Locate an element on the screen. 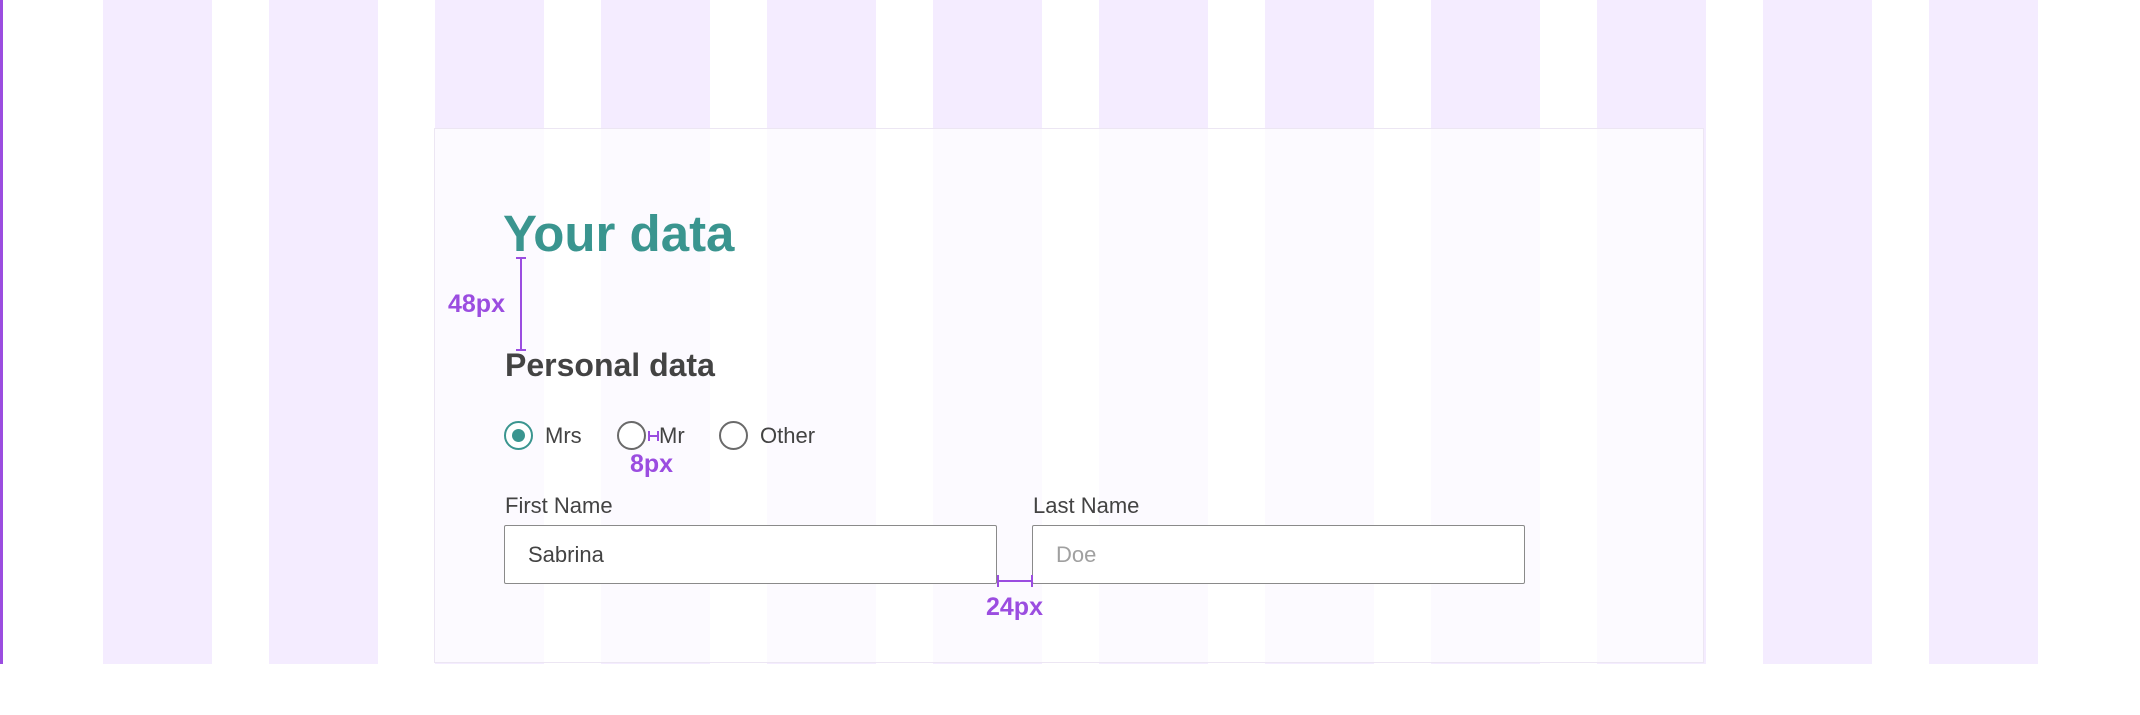  spacing-label-8: 8px is located at coordinates (652, 464).